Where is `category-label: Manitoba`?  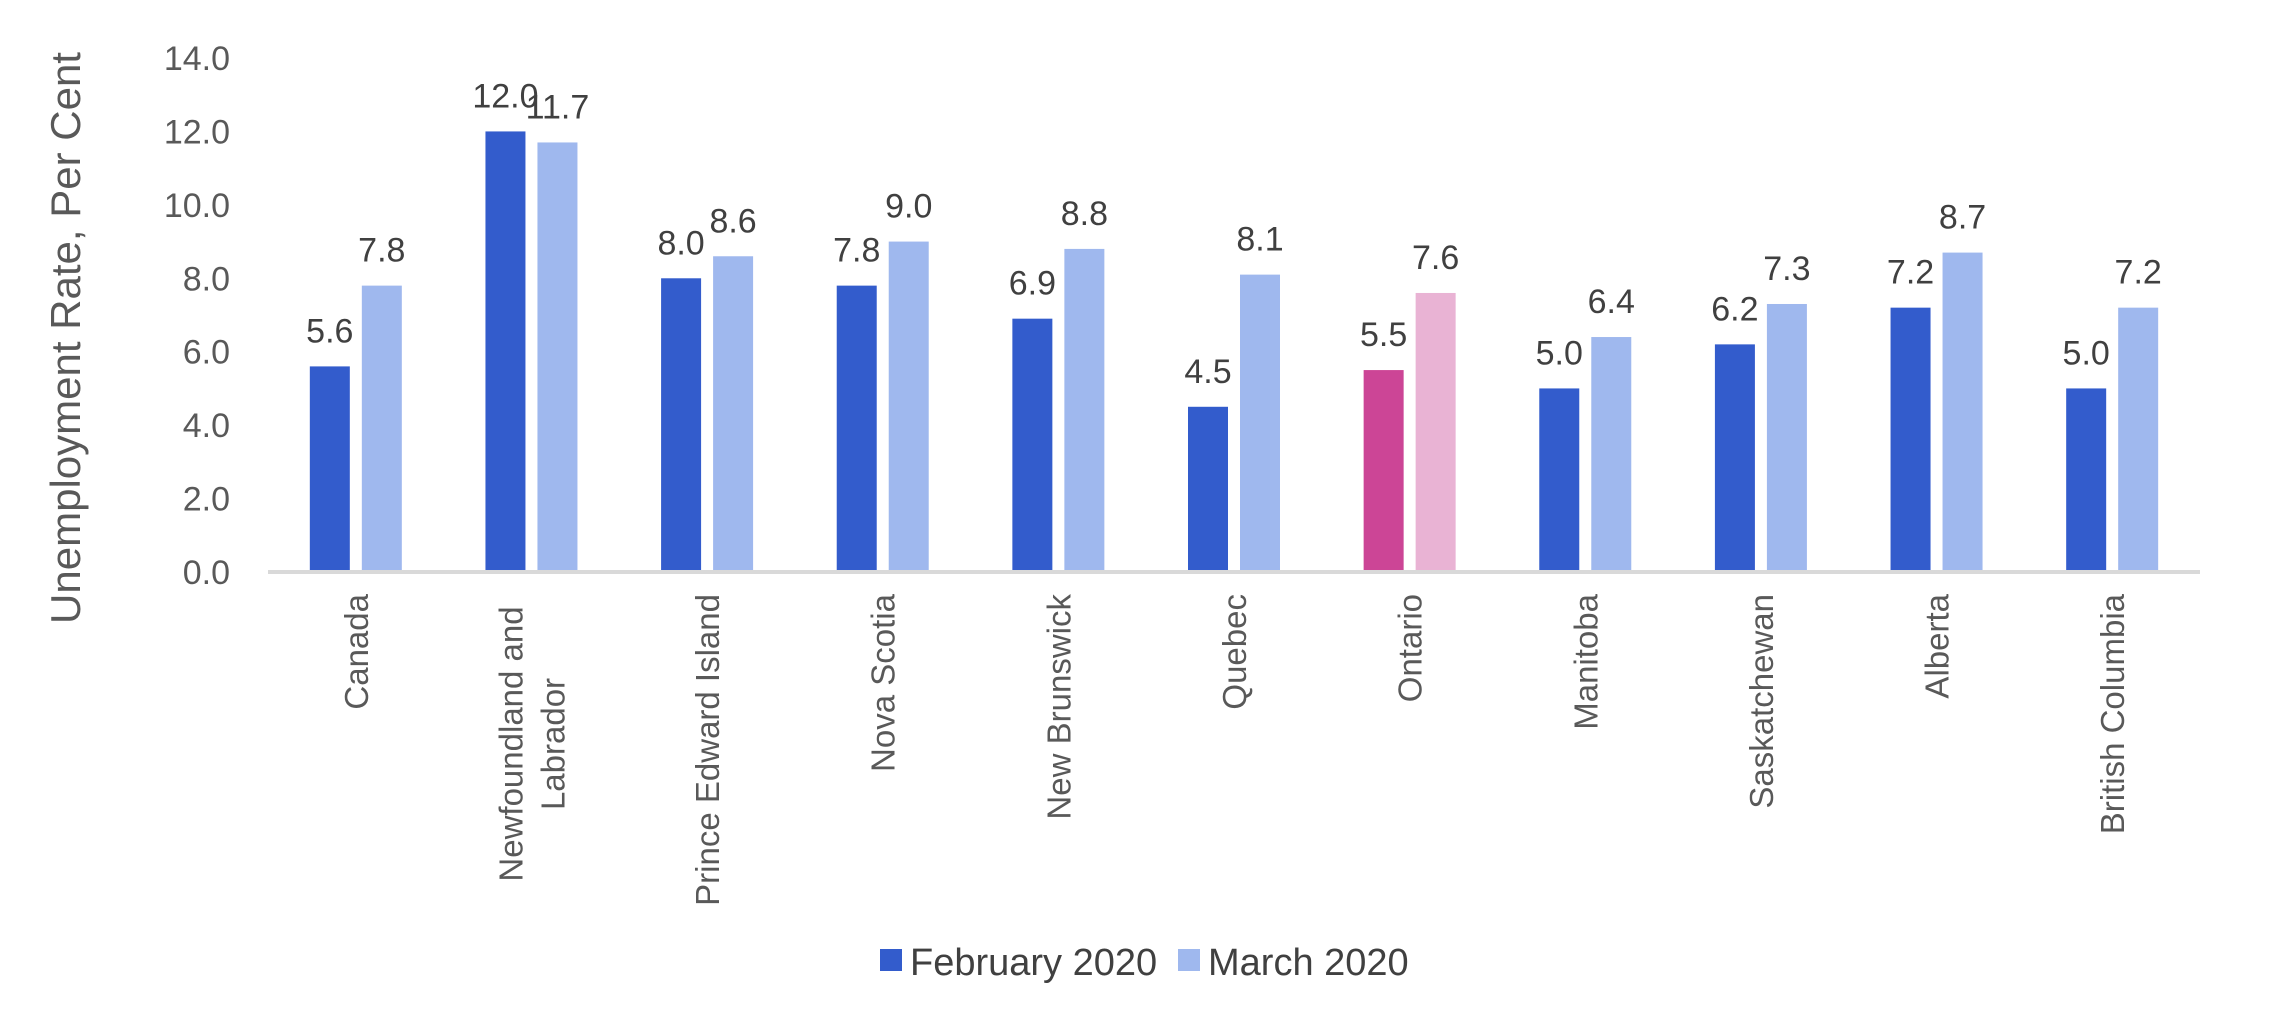 category-label: Manitoba is located at coordinates (1585, 661).